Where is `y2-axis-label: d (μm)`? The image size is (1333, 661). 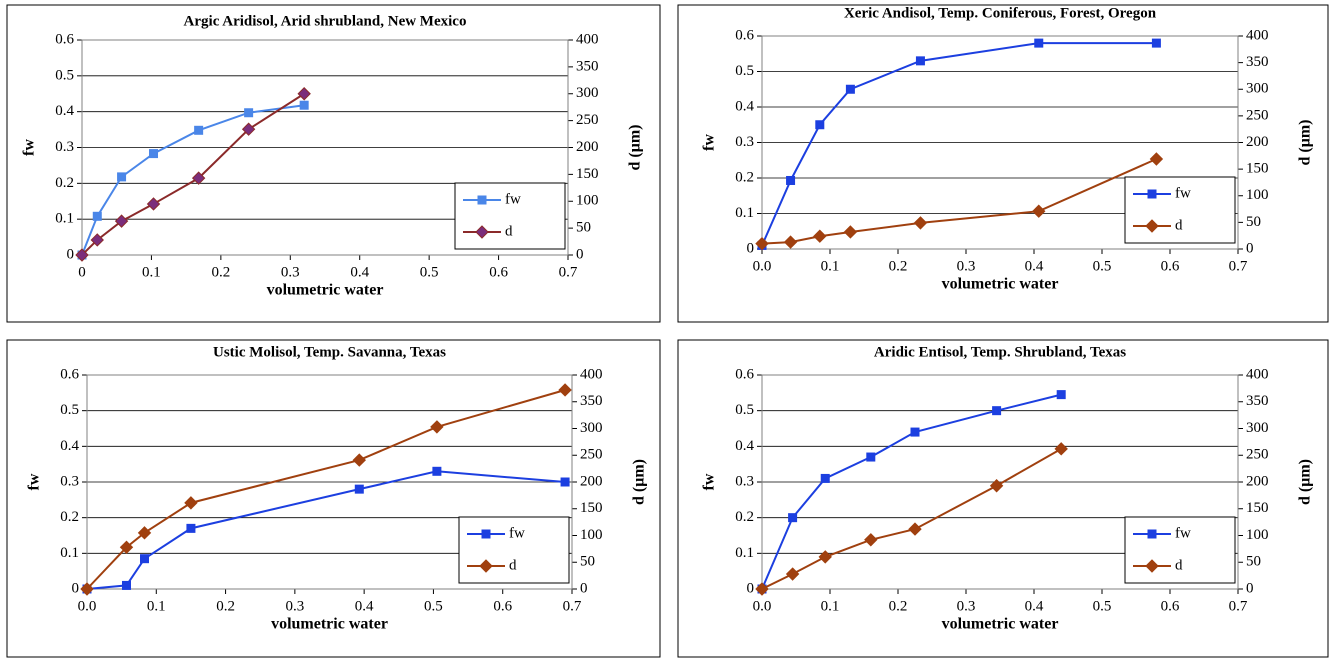 y2-axis-label: d (μm) is located at coordinates (639, 482).